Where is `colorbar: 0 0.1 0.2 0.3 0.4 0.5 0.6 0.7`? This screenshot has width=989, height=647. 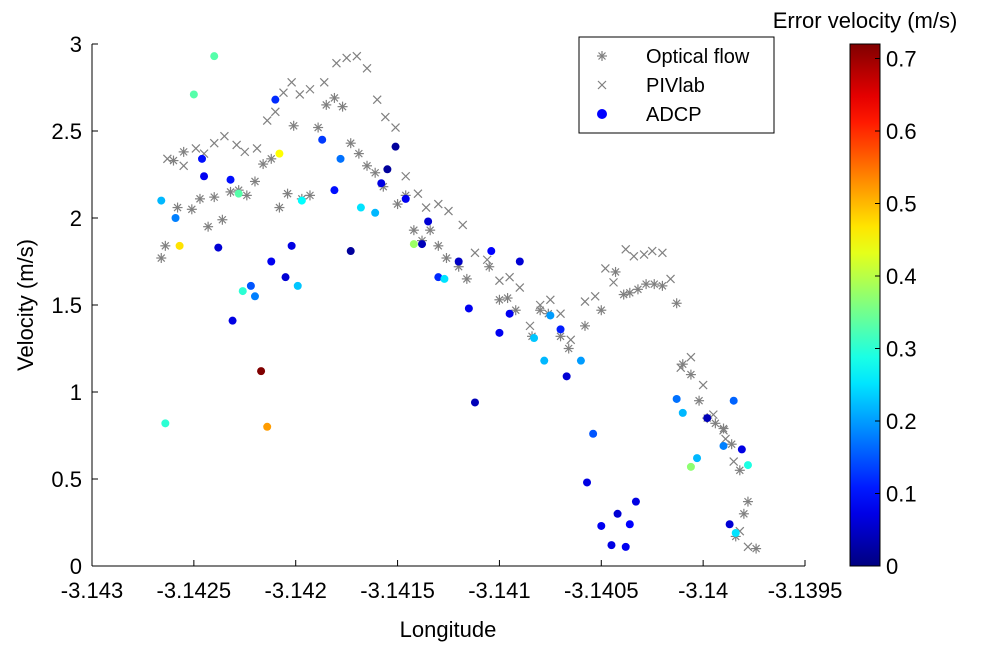
colorbar: 0 0.1 0.2 0.3 0.4 0.5 0.6 0.7 is located at coordinates (883, 311).